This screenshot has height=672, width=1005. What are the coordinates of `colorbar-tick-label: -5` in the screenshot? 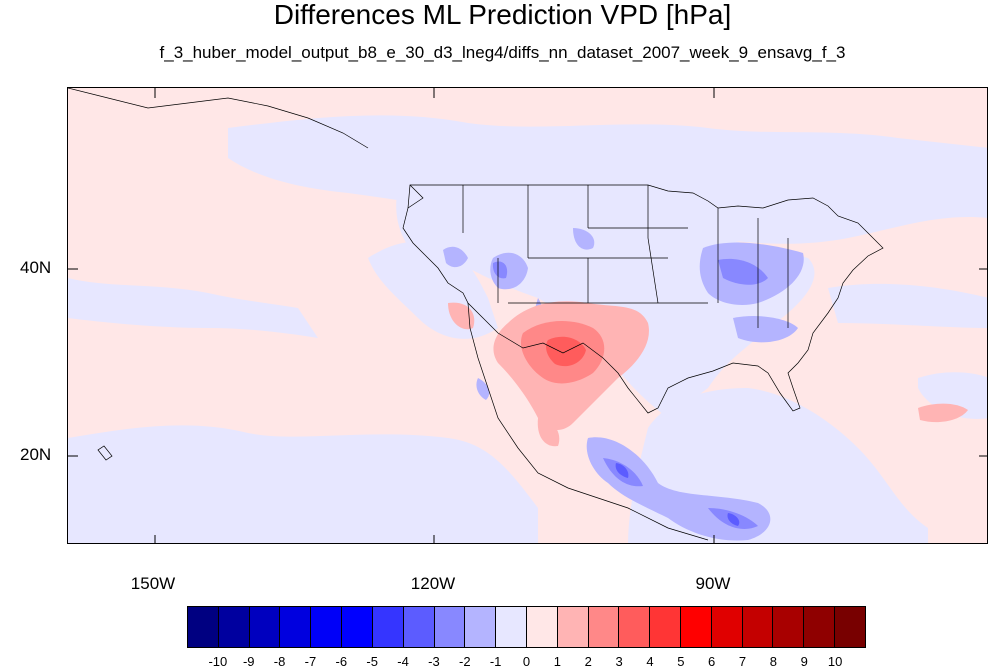 It's located at (372, 661).